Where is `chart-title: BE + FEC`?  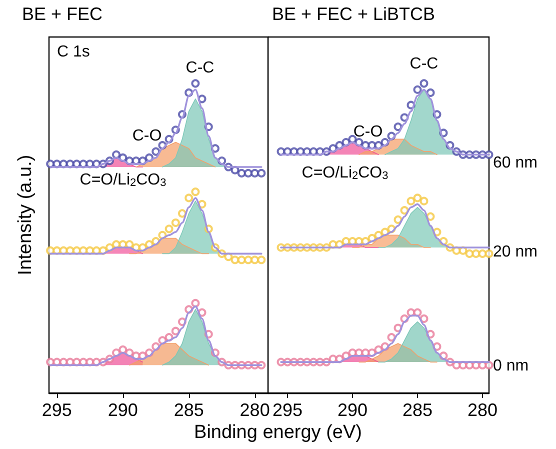 chart-title: BE + FEC is located at coordinates (62, 14).